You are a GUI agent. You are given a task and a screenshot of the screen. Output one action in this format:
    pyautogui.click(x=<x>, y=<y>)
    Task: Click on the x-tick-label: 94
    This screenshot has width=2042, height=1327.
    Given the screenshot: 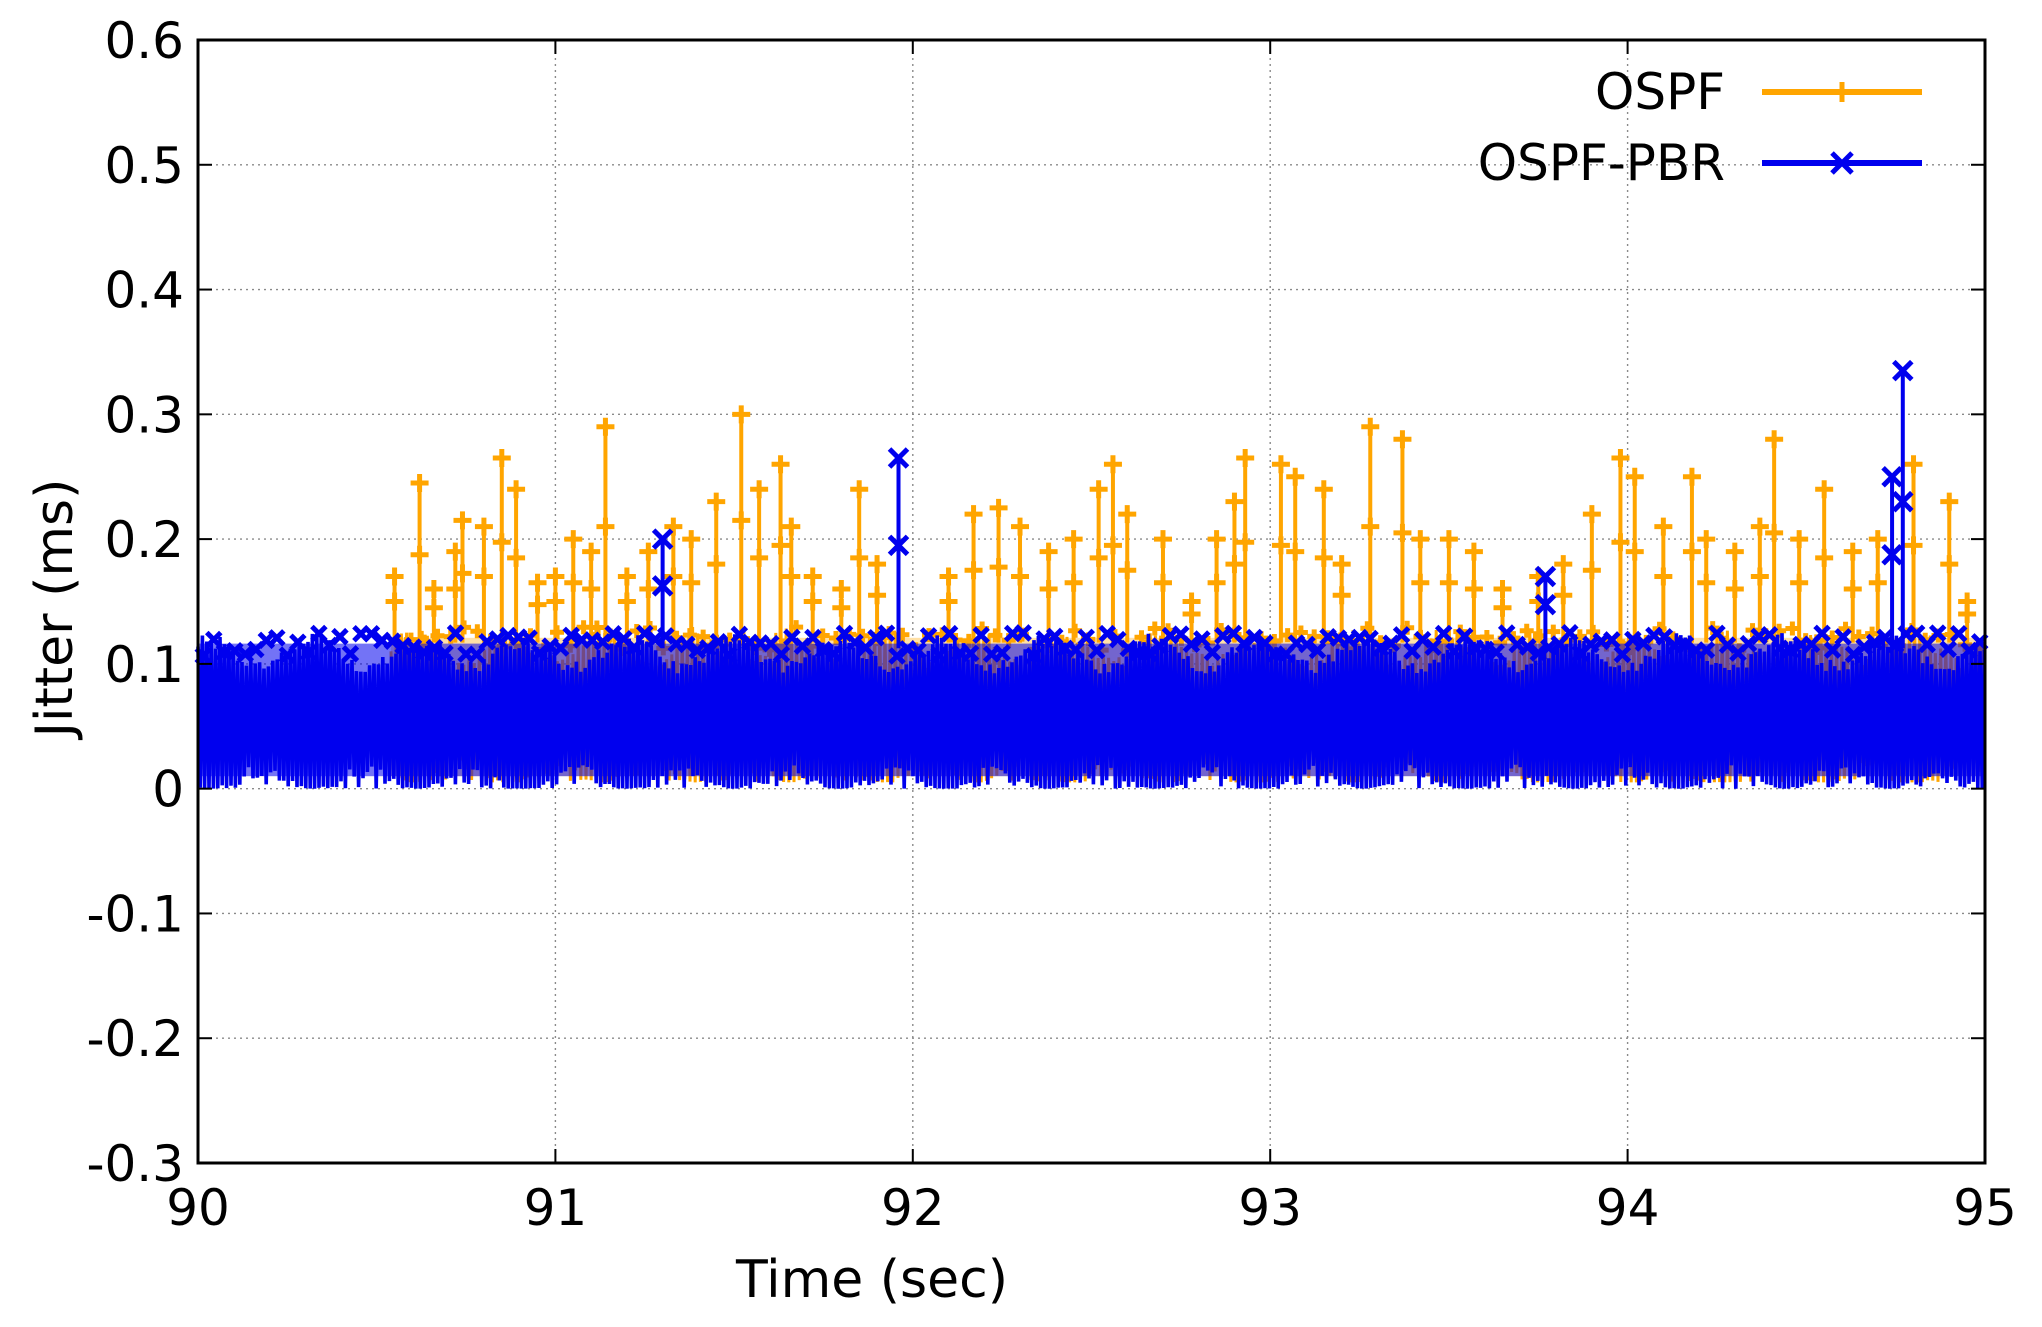 What is the action you would take?
    pyautogui.click(x=1628, y=1208)
    